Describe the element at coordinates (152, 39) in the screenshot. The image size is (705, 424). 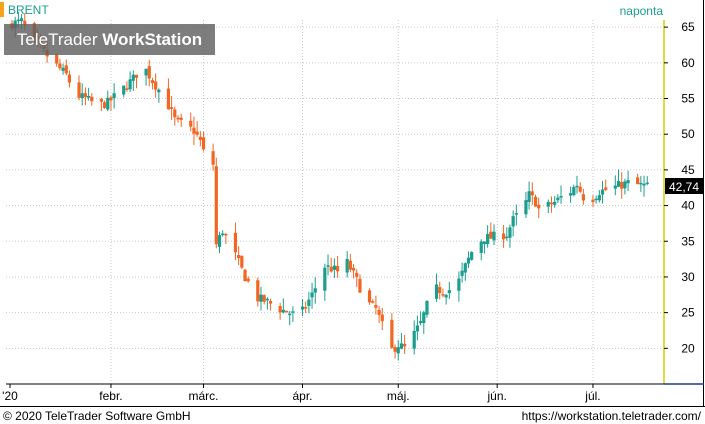
I see `watermark-product: WorkStation` at that location.